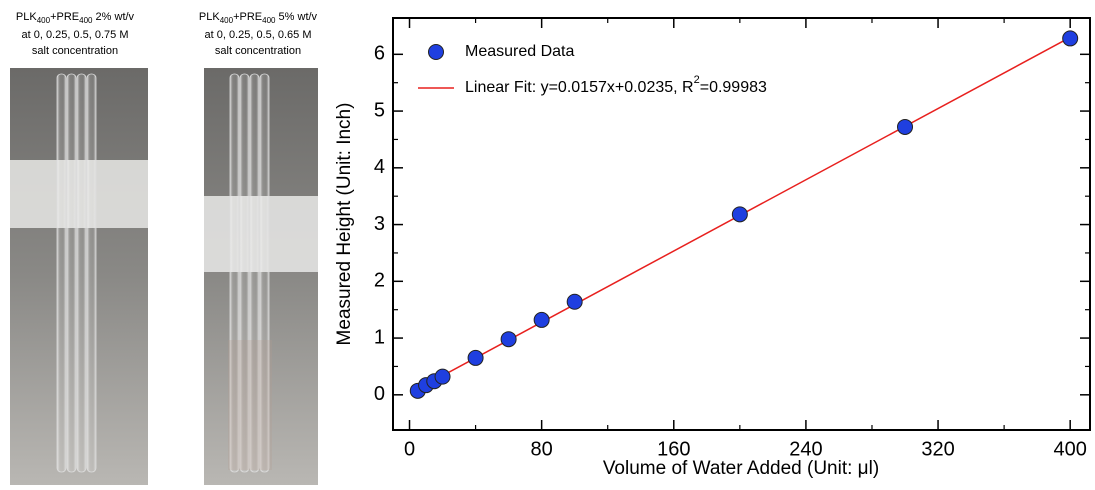  I want to click on photo-caption-line: at 0, 0.25, 0.5, 0.65 M, so click(257, 35).